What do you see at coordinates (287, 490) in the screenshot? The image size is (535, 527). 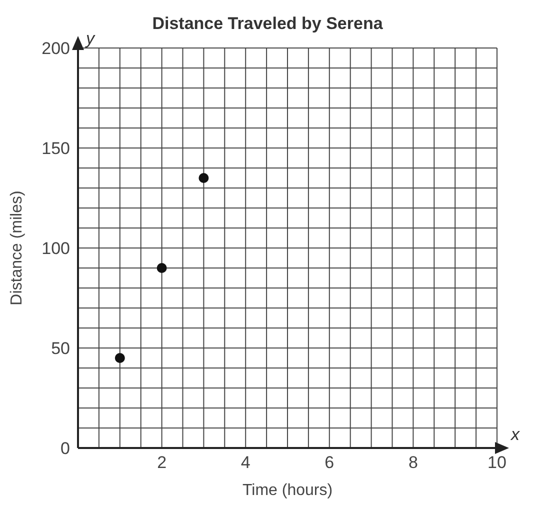 I see `x-axis-title: Time (hours)` at bounding box center [287, 490].